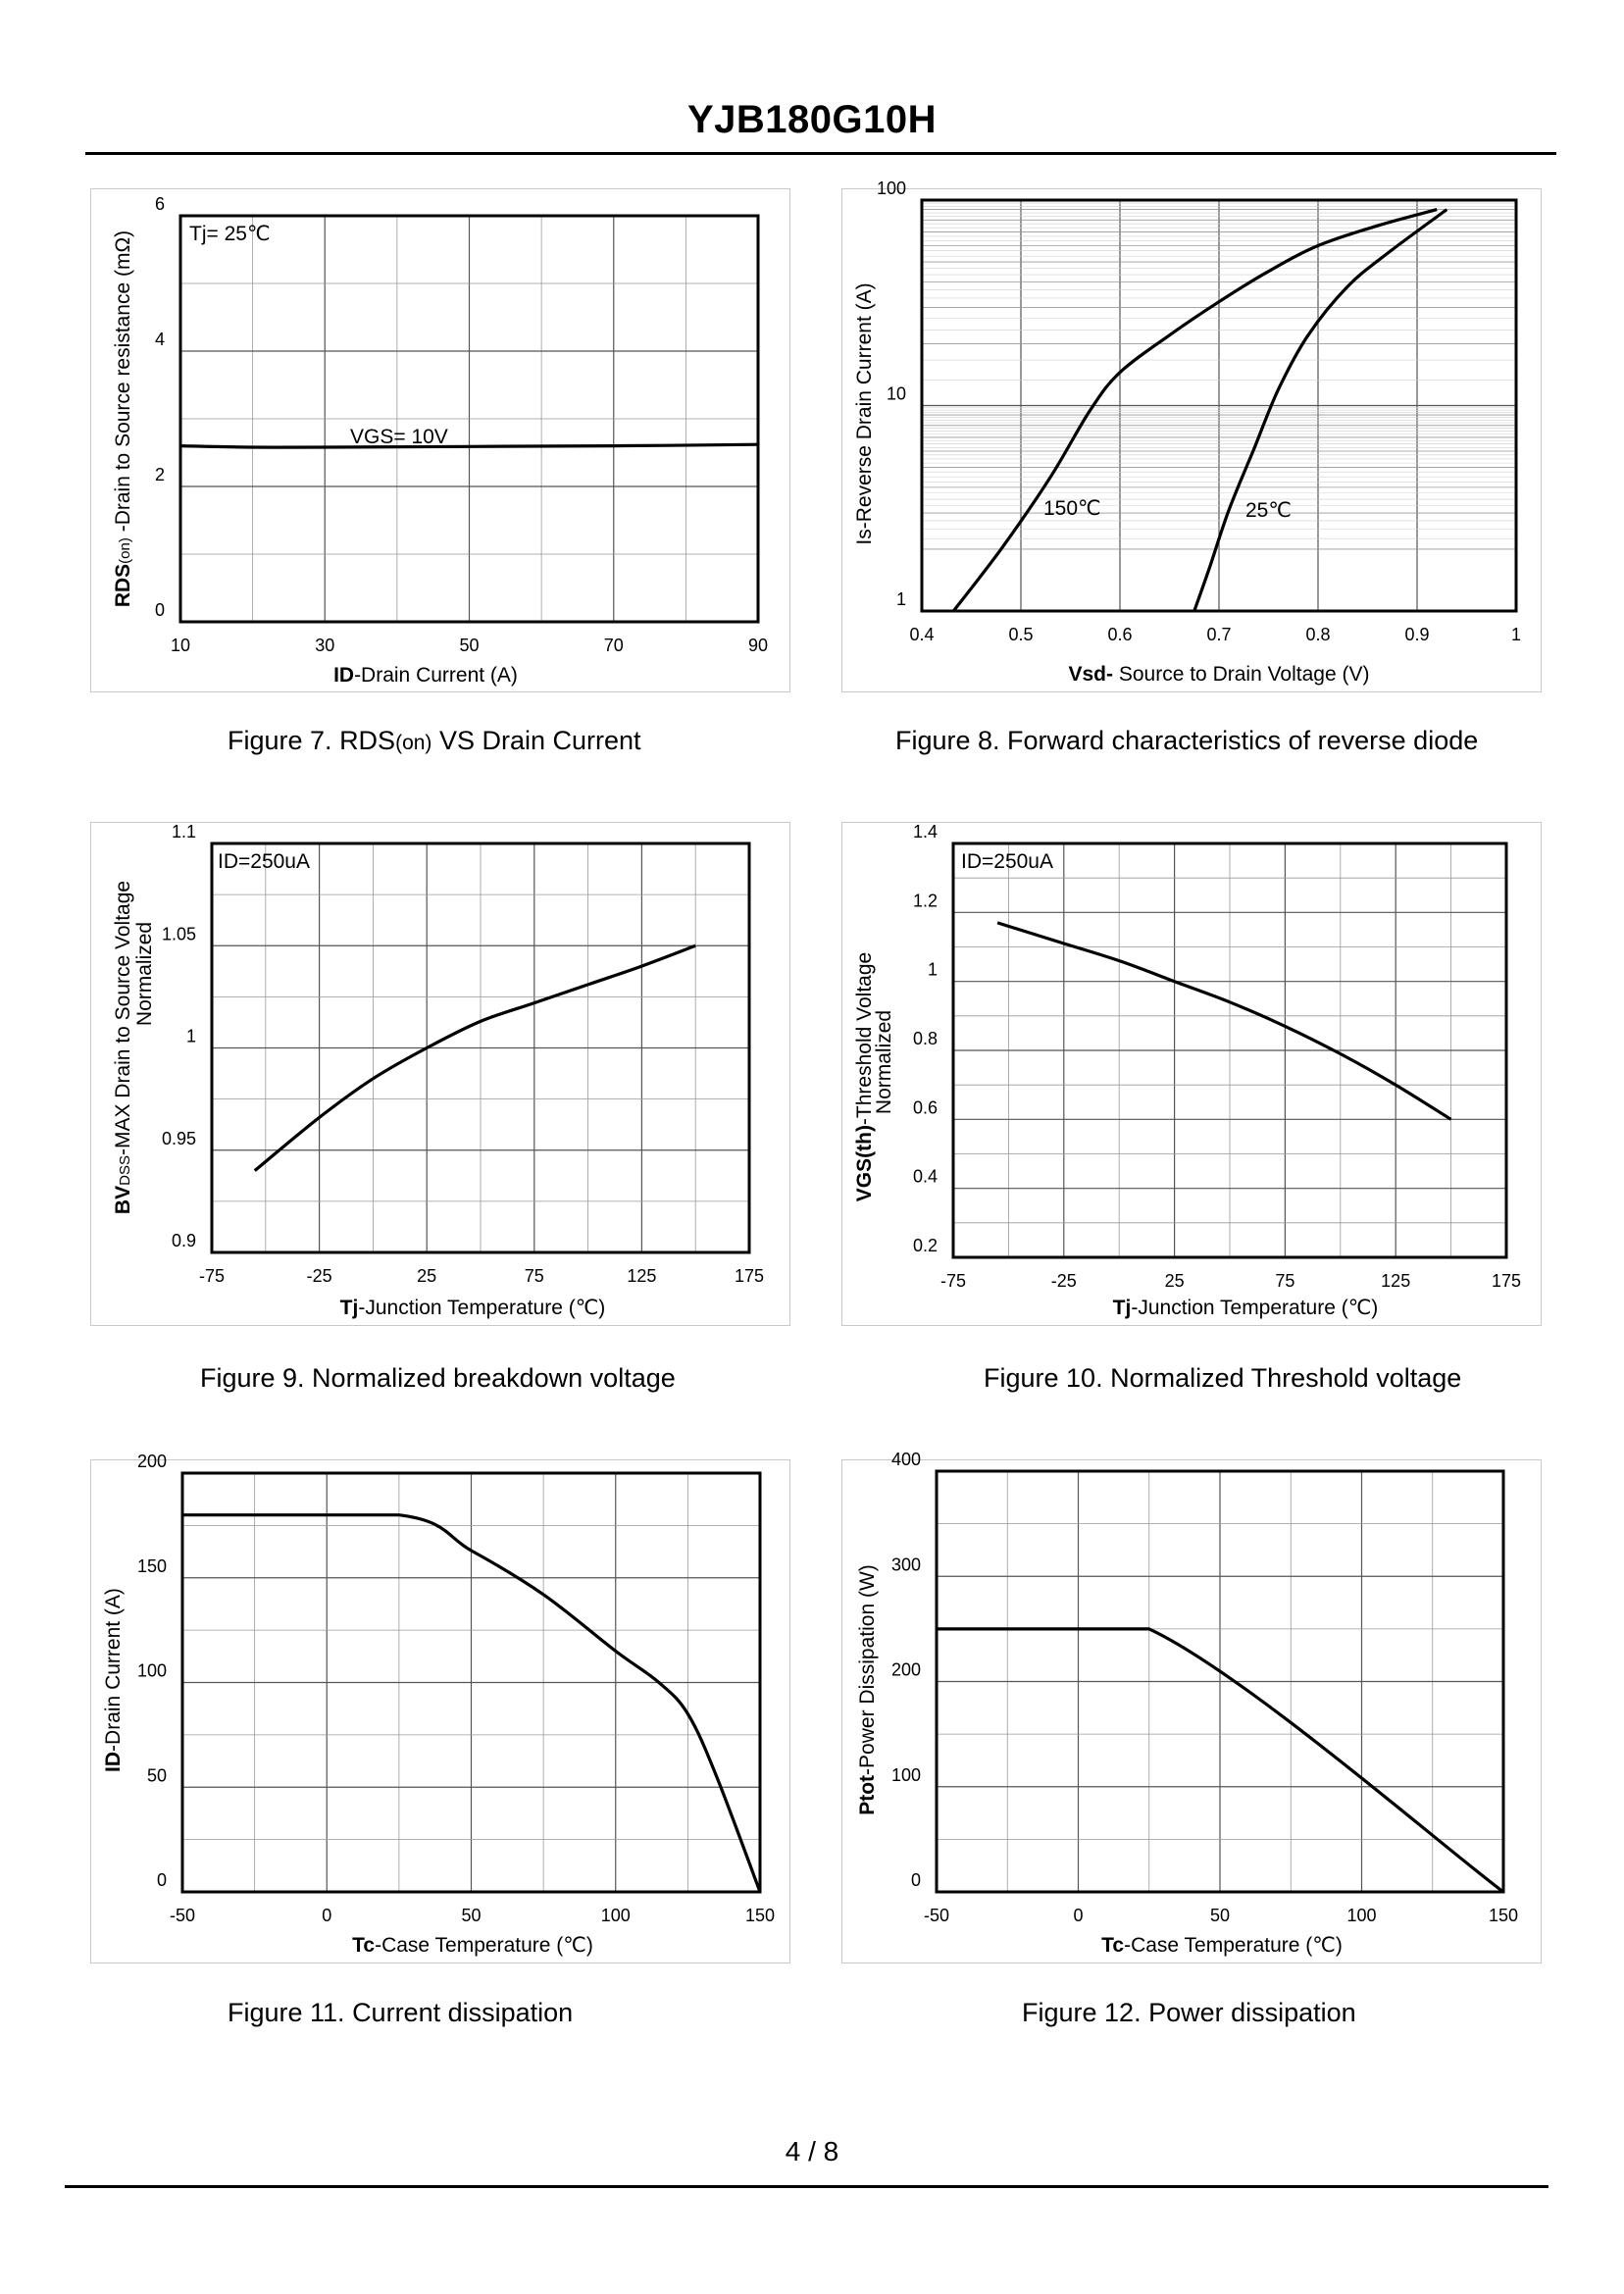  I want to click on y-axis-label: Is-Reverse Drain Current (A), so click(864, 413).